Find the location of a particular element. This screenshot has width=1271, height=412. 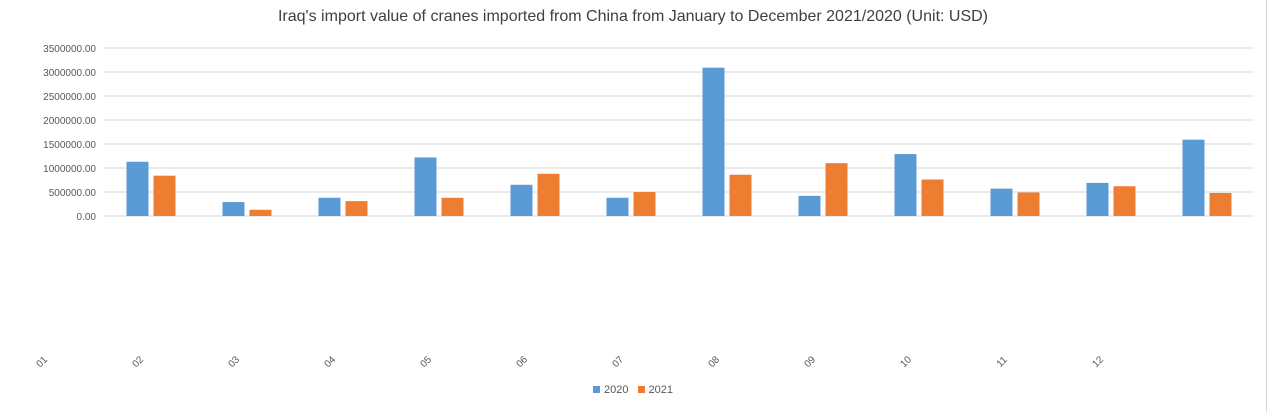

legend-item-2021: 2021 is located at coordinates (655, 390).